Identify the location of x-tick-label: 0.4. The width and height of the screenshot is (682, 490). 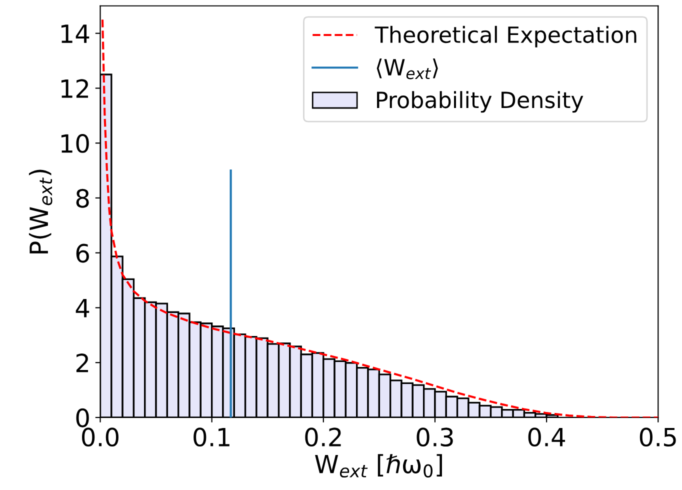
(547, 437).